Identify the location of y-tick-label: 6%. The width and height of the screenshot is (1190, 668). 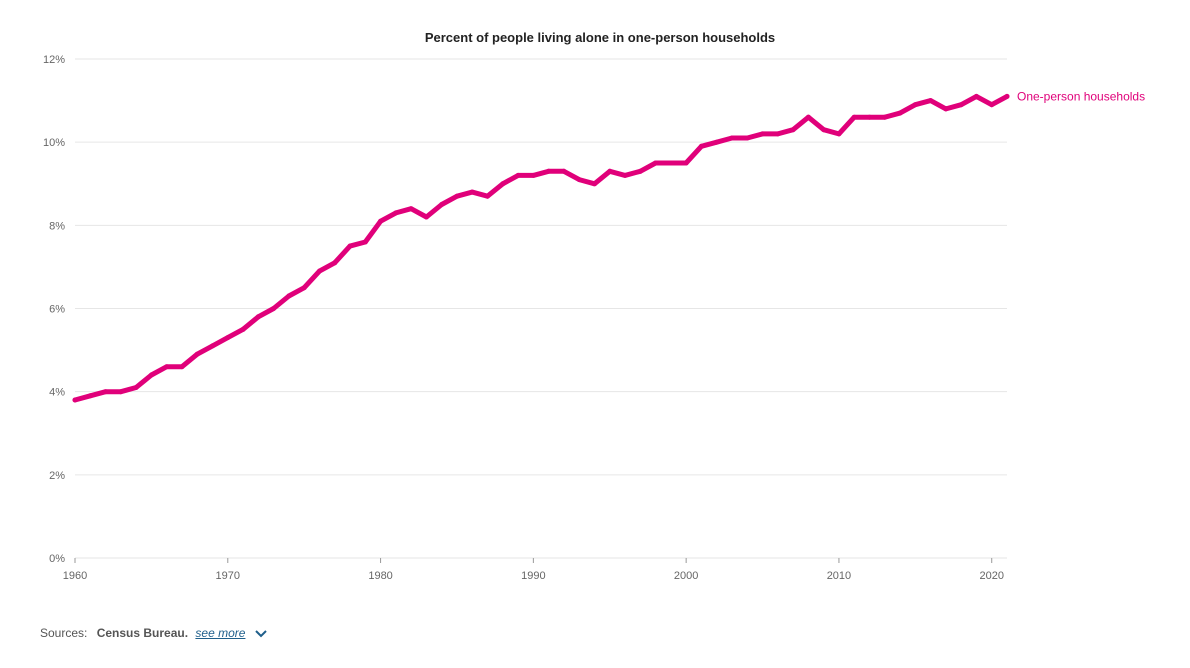
(57, 310).